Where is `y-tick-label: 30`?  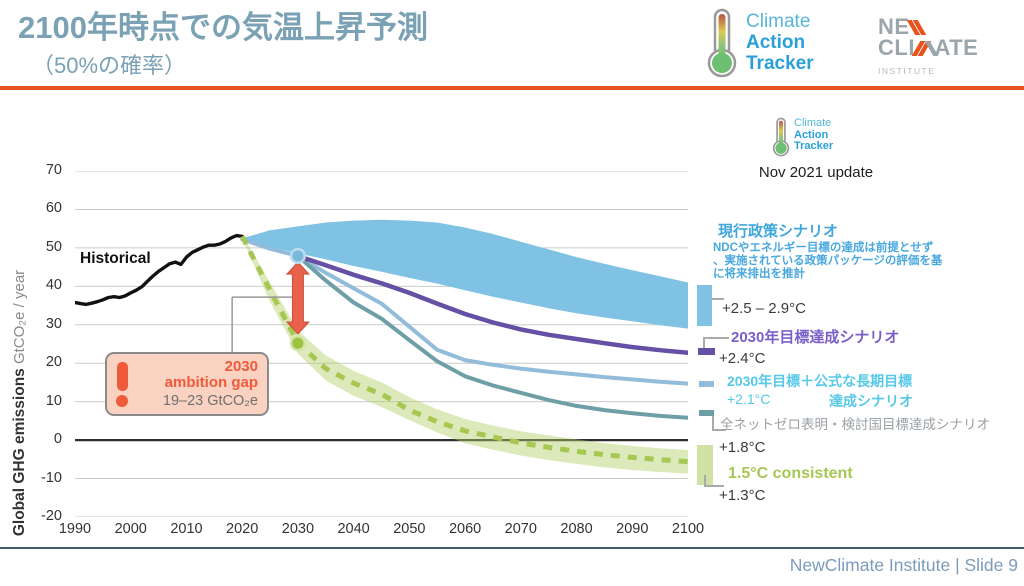 y-tick-label: 30 is located at coordinates (53, 323).